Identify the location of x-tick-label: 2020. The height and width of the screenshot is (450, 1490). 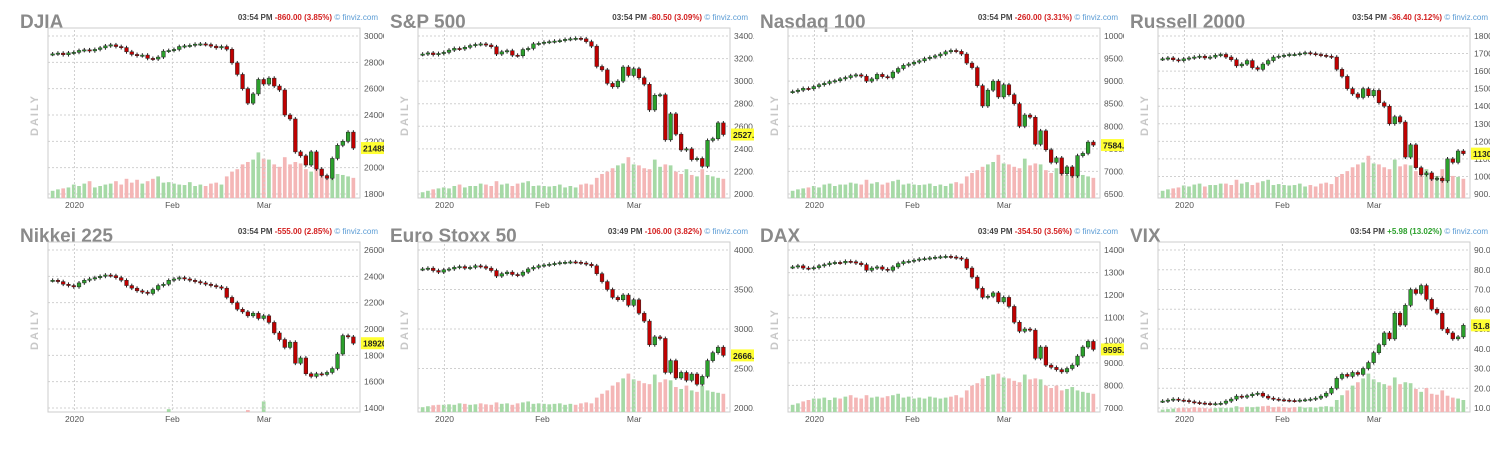
(74, 419).